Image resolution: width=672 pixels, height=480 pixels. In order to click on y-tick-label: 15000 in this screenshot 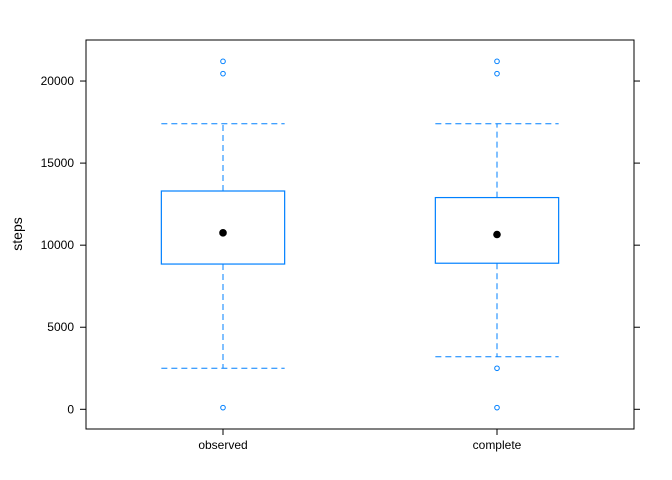, I will do `click(58, 163)`.